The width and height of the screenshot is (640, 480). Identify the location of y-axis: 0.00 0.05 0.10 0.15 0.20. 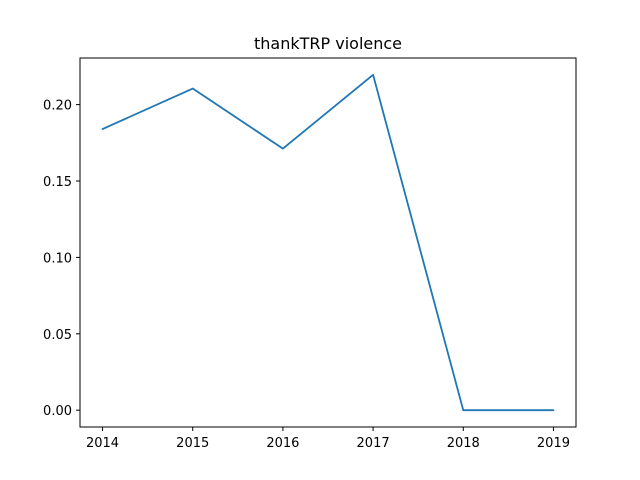
(61, 259).